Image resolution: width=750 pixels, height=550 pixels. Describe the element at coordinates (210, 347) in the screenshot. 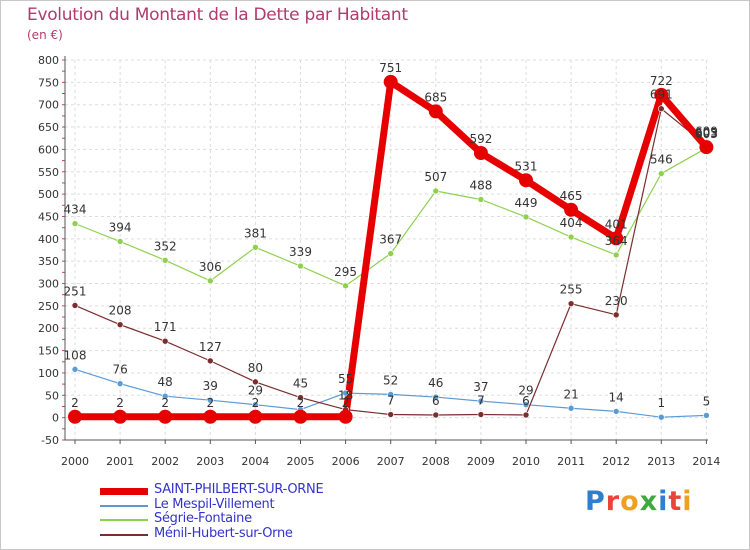

I see `data-label: 127` at that location.